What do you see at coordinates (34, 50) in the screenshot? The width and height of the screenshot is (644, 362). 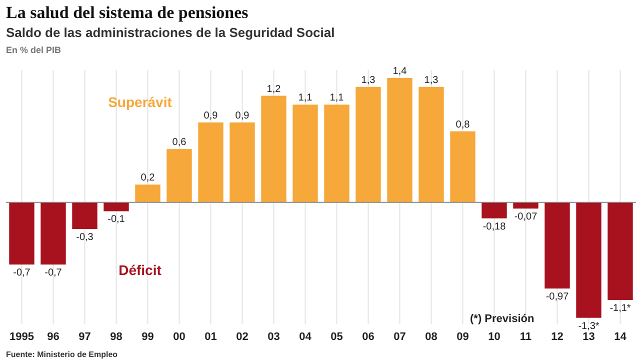 I see `y-axis-title: En % del PIB` at bounding box center [34, 50].